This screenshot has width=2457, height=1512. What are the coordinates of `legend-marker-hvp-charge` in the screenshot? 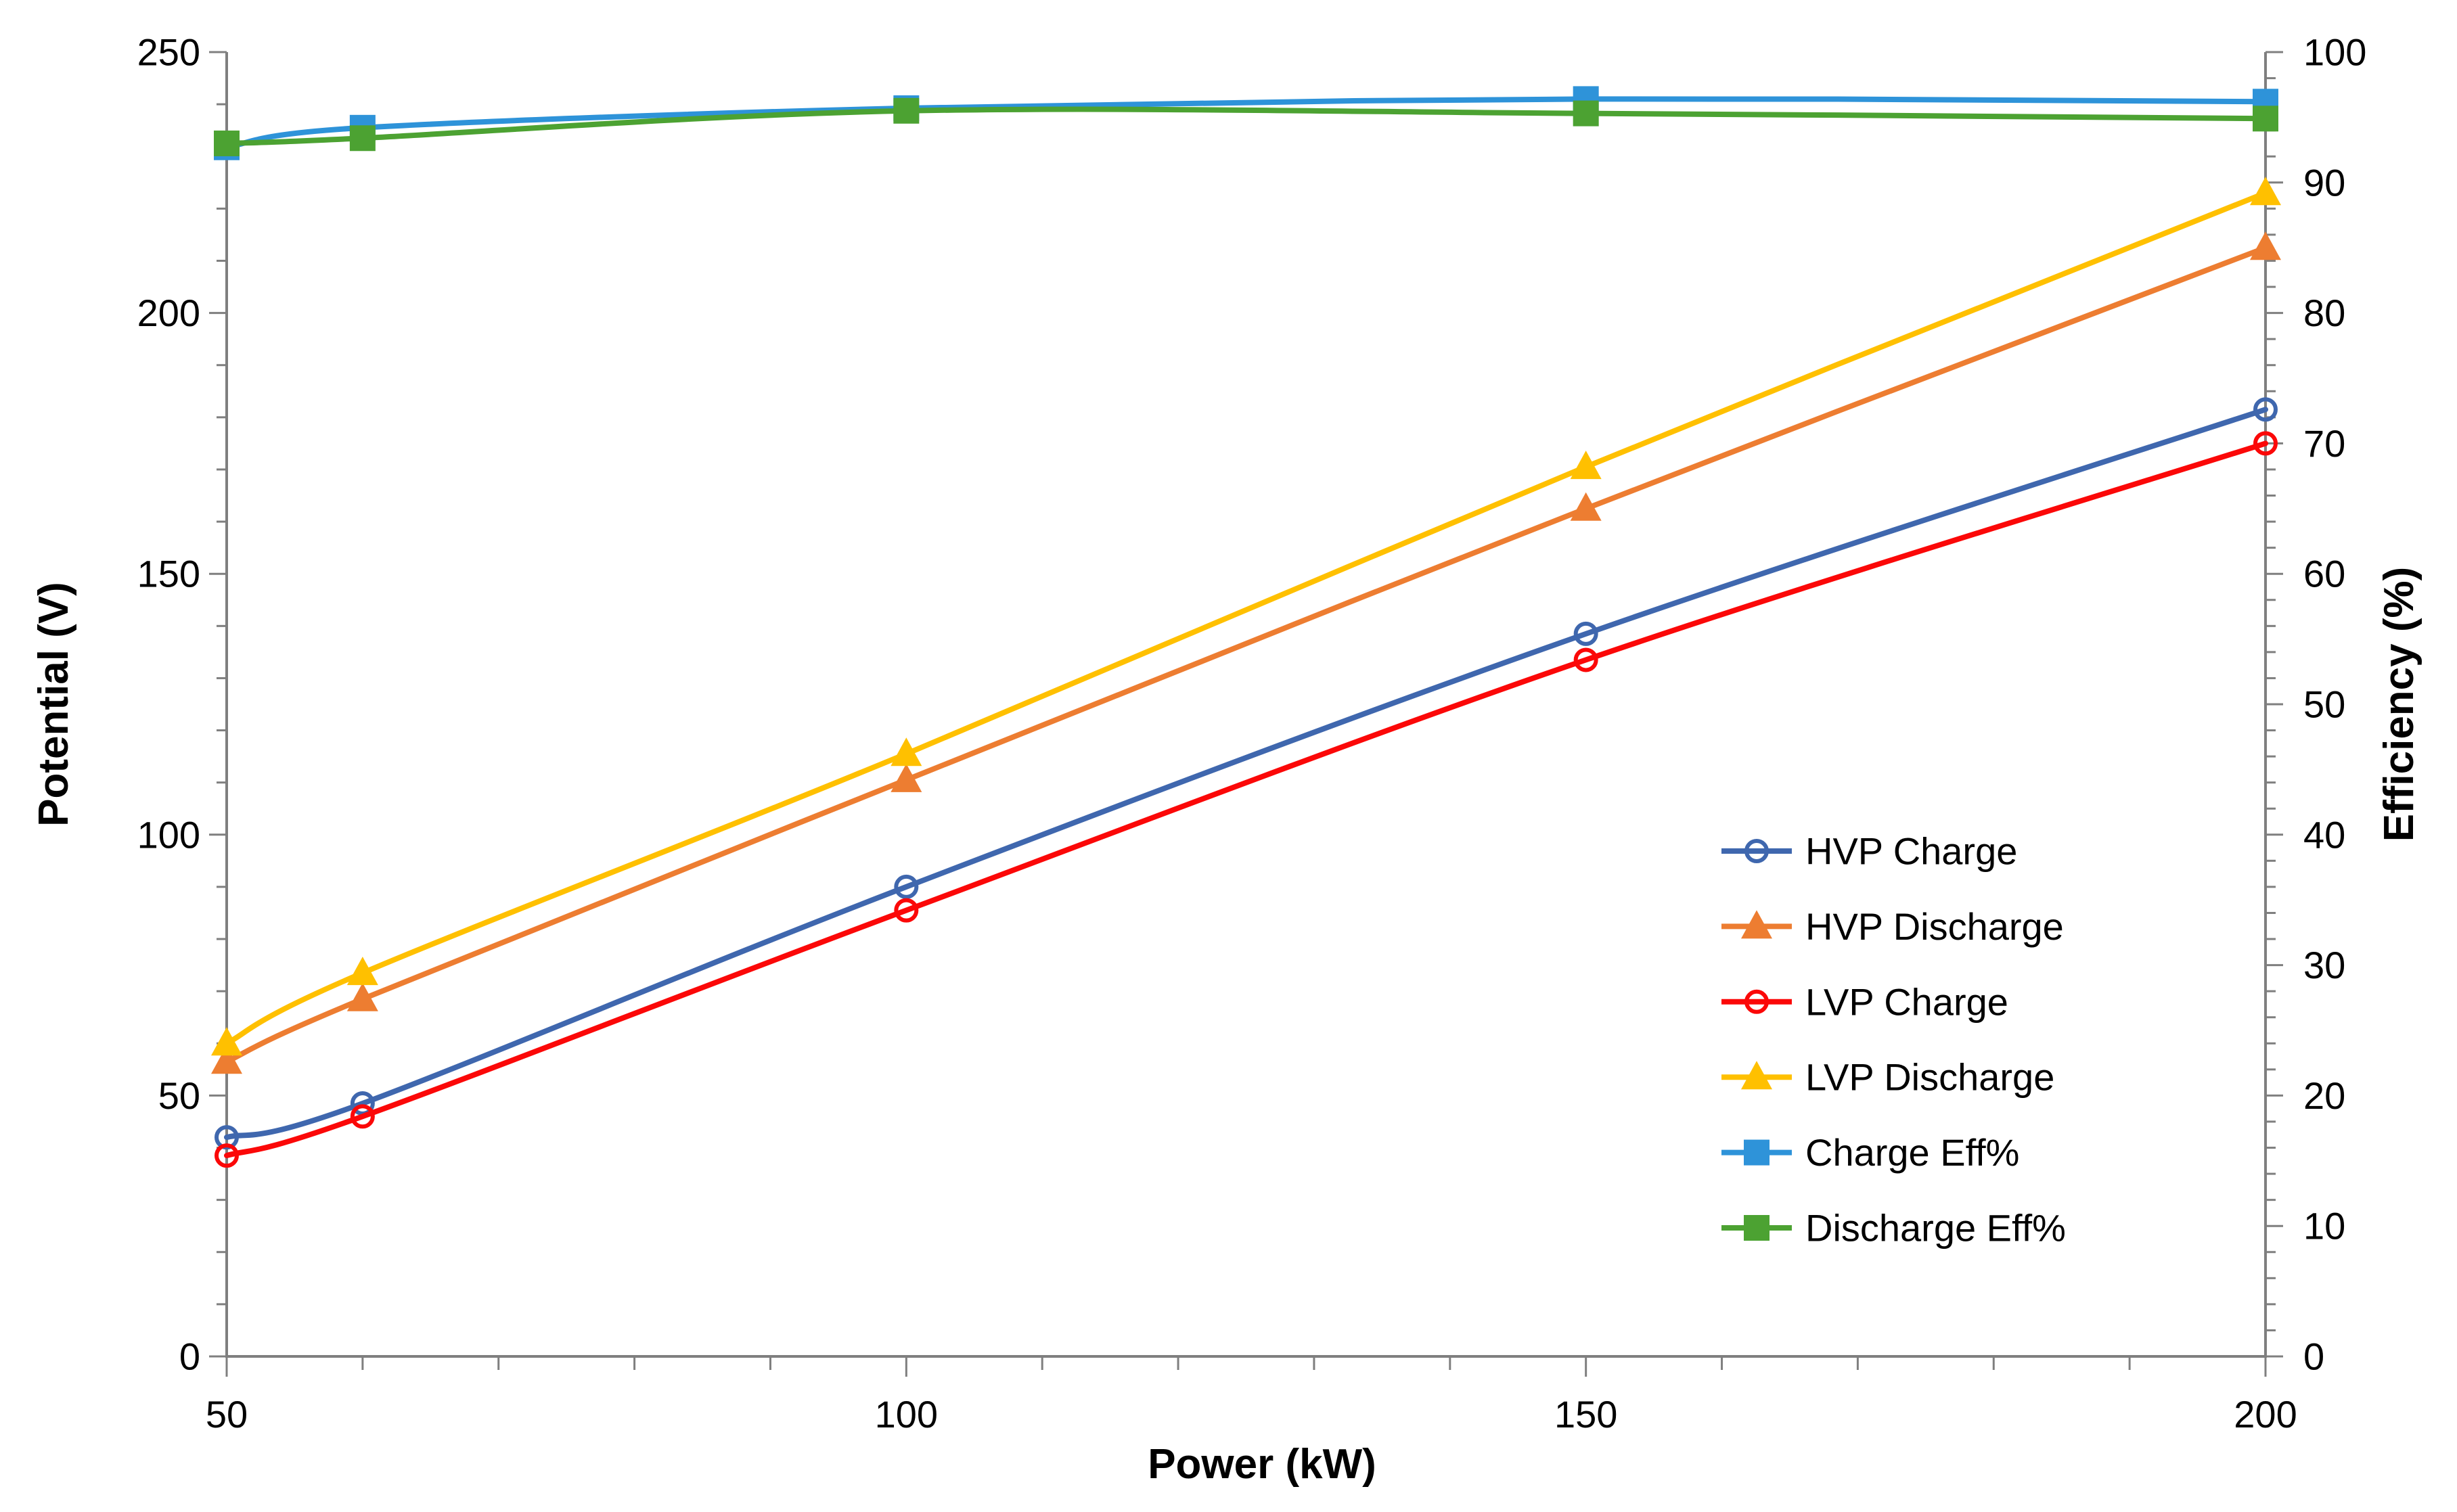 It's located at (1756, 851).